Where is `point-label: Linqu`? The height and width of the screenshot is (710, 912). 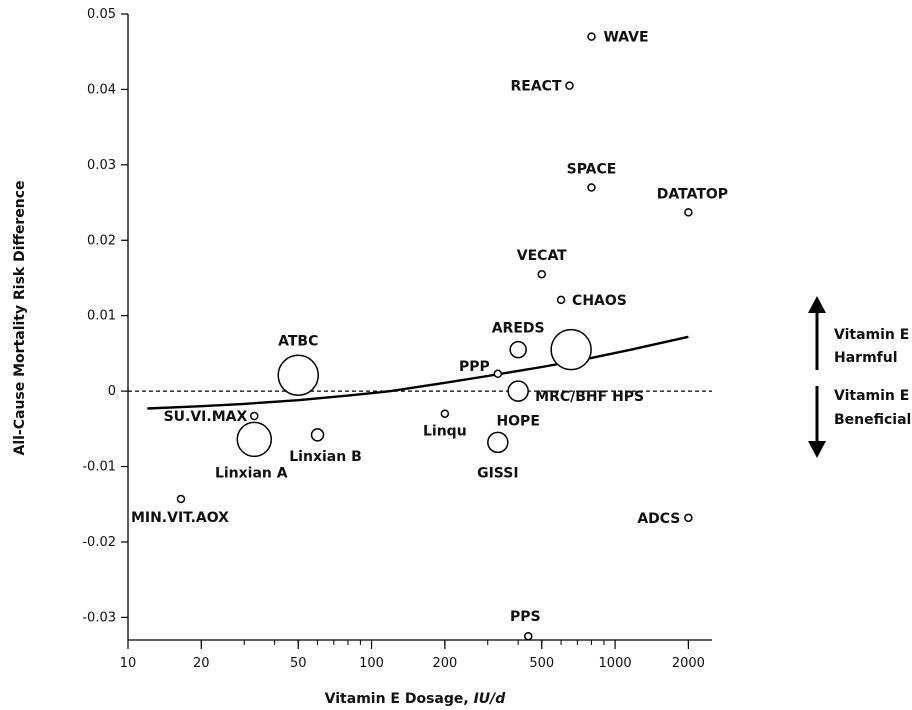 point-label: Linqu is located at coordinates (445, 432).